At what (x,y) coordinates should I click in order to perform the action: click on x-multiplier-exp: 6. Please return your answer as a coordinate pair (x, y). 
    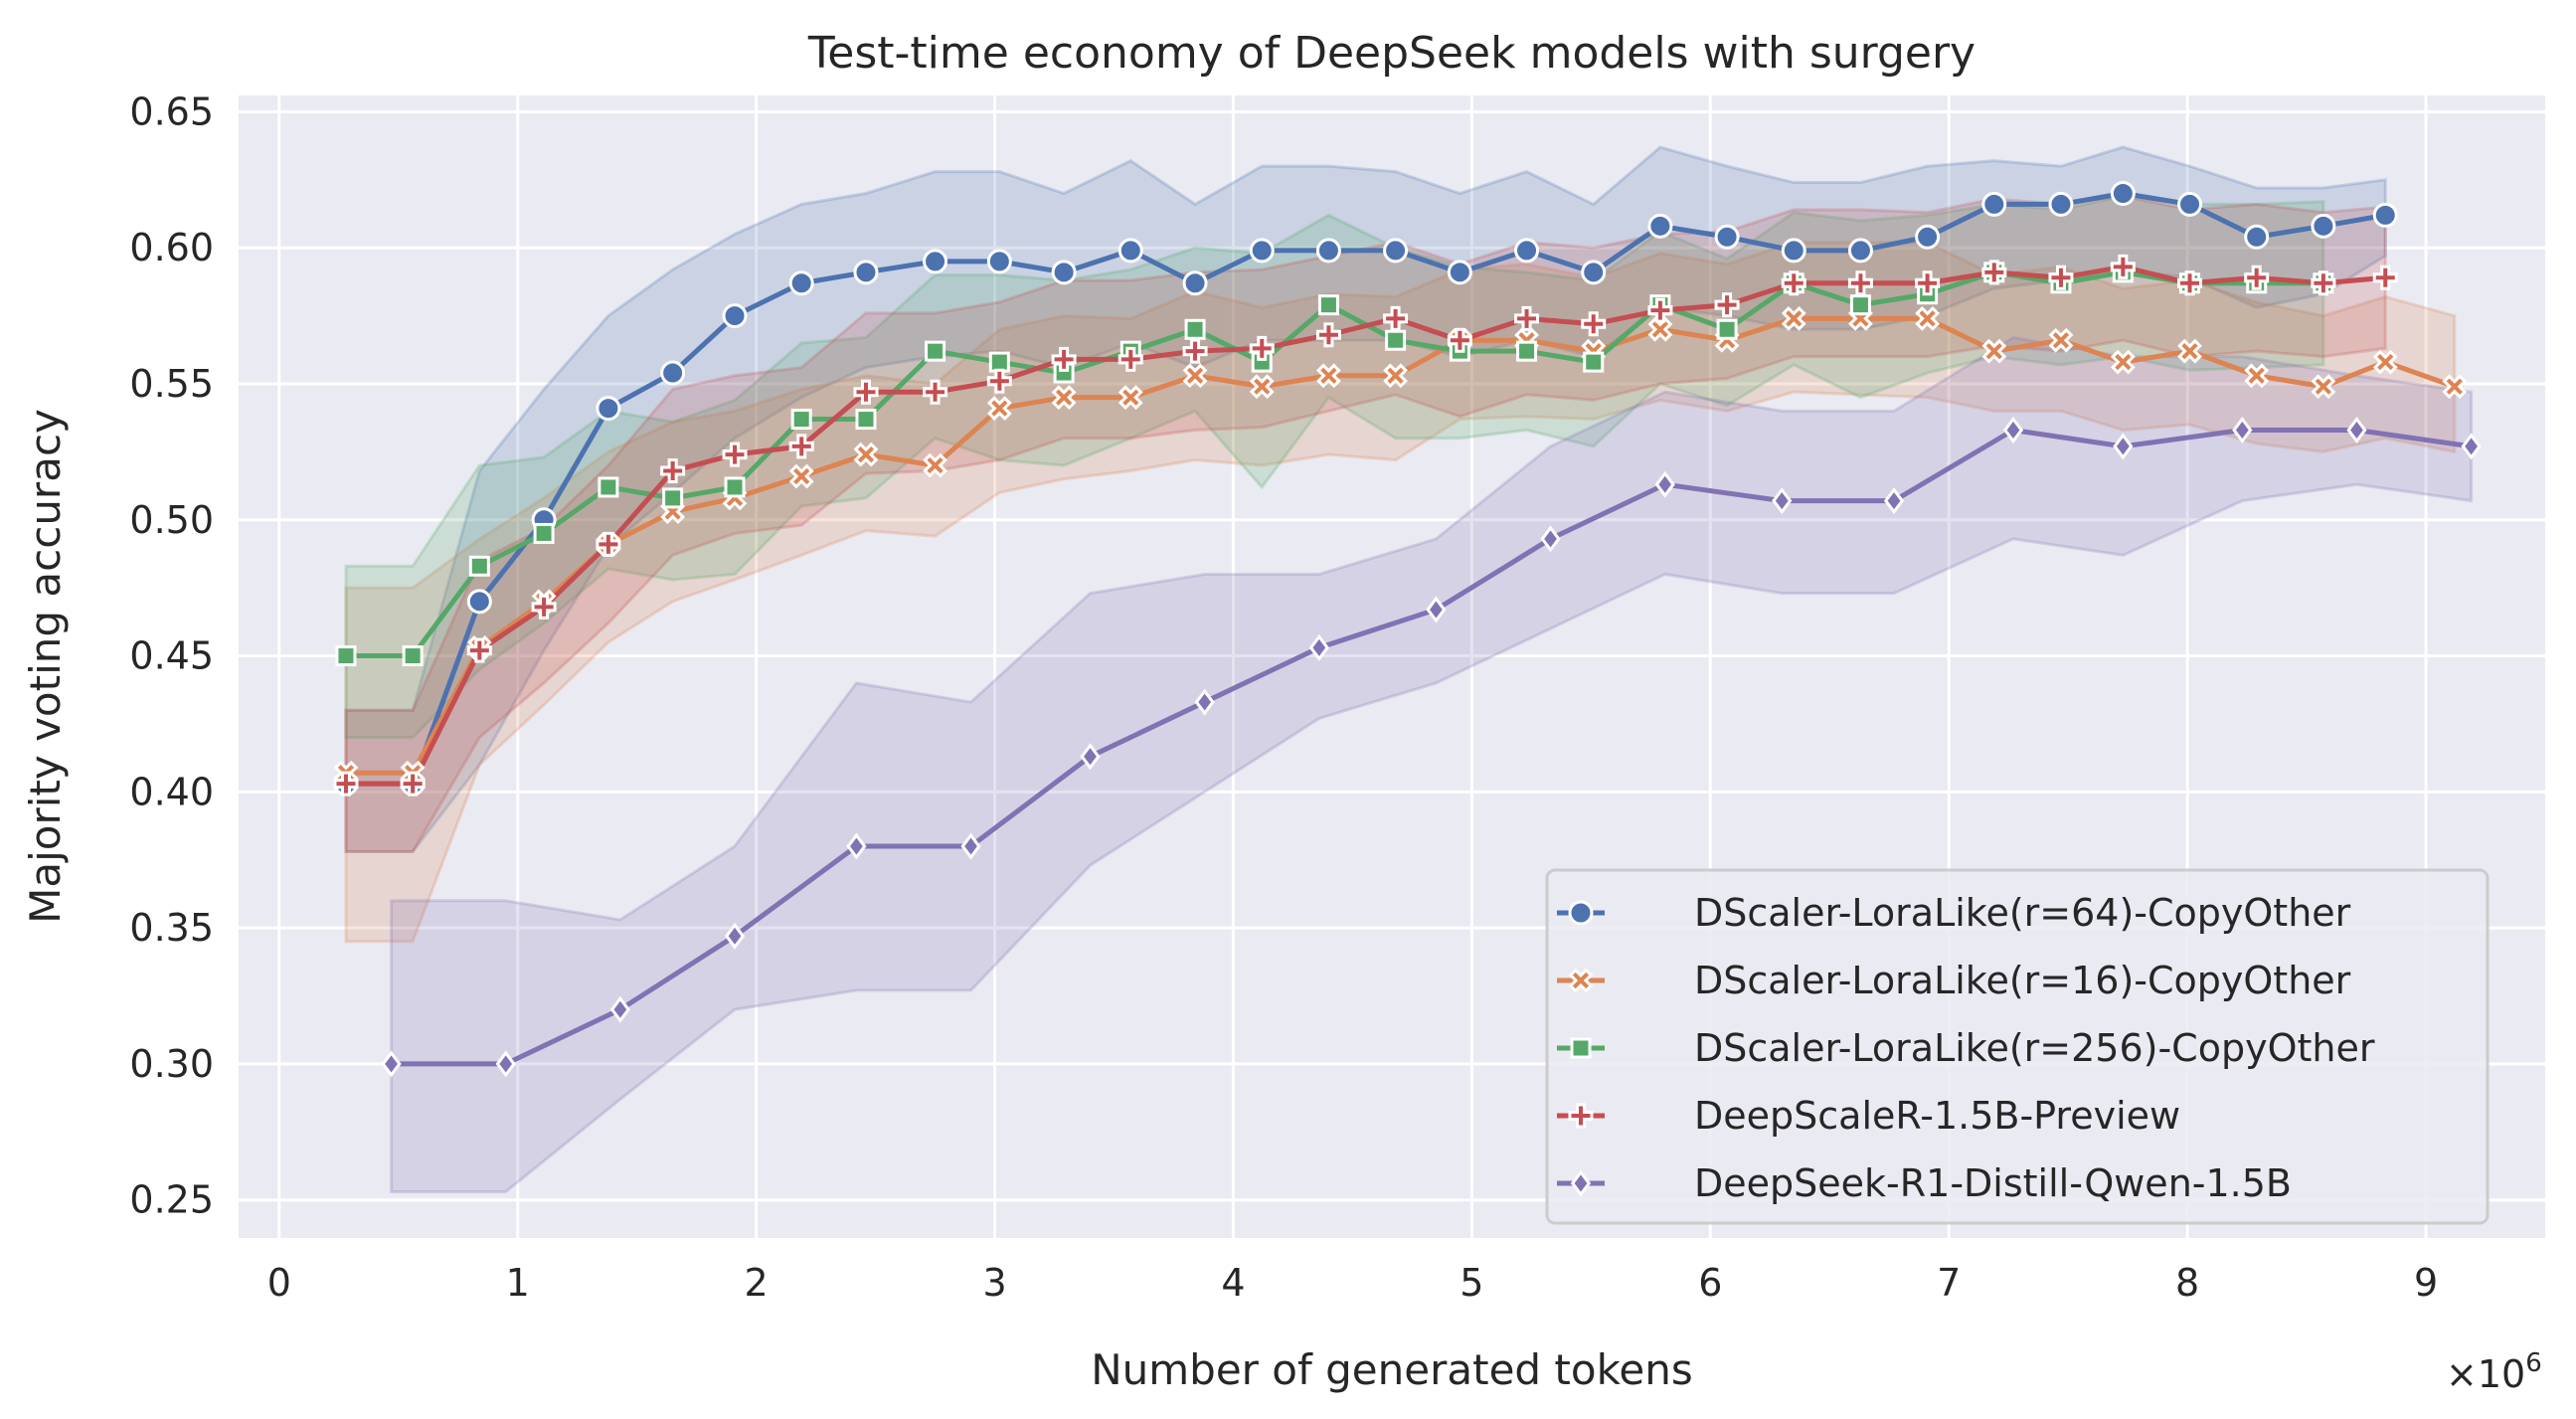
    Looking at the image, I should click on (2533, 1363).